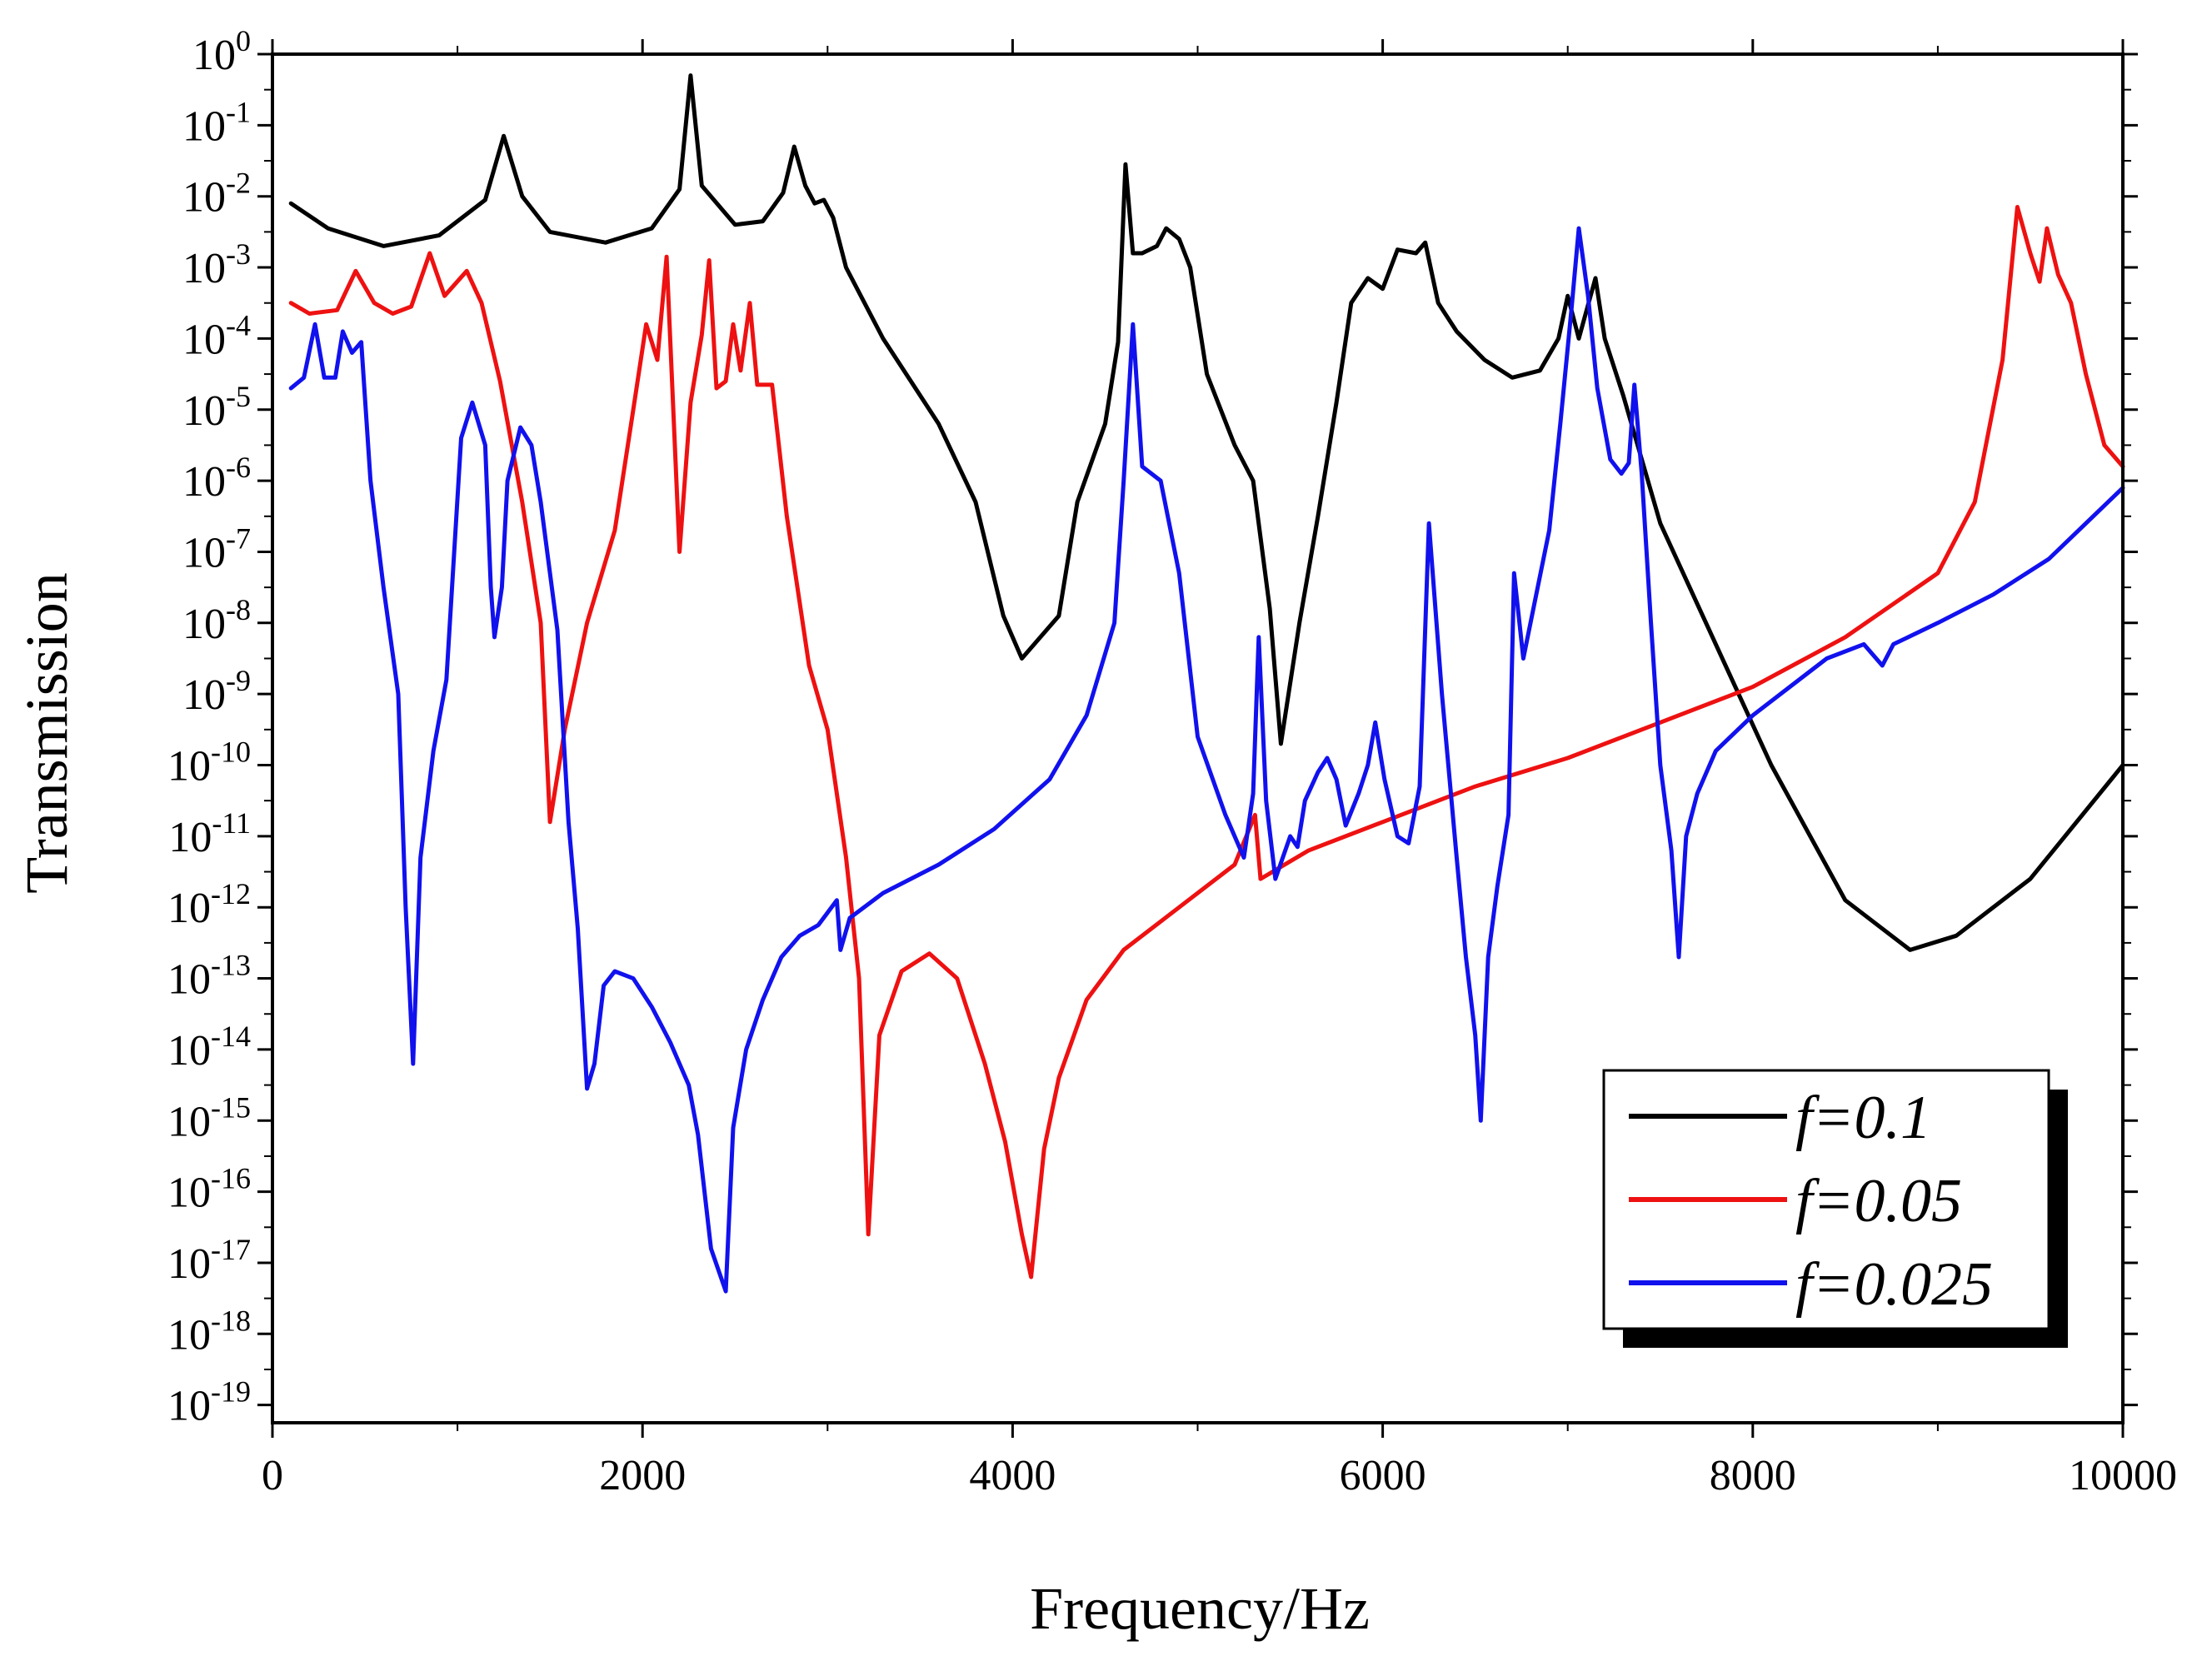  Describe the element at coordinates (1383, 1475) in the screenshot. I see `x-tick-label: 6000` at that location.